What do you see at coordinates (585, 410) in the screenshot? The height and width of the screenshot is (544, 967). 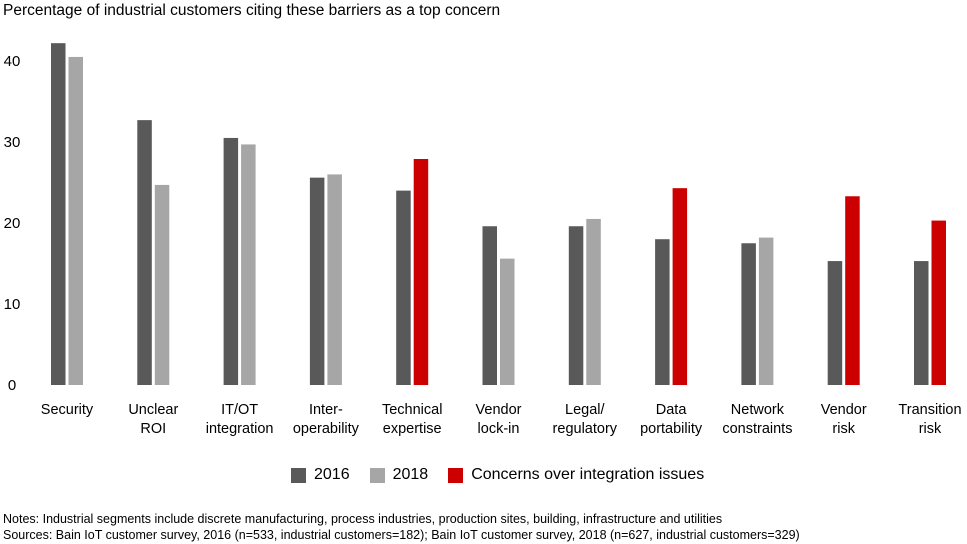 I see `category-label: Legal/` at bounding box center [585, 410].